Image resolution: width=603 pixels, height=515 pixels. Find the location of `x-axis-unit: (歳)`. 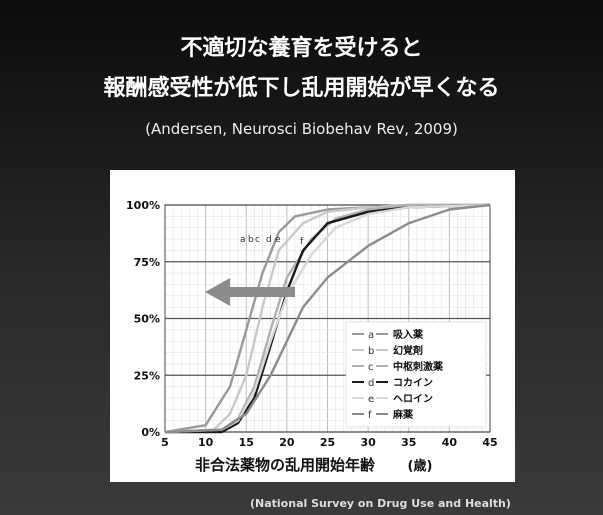

x-axis-unit: (歳) is located at coordinates (420, 466).